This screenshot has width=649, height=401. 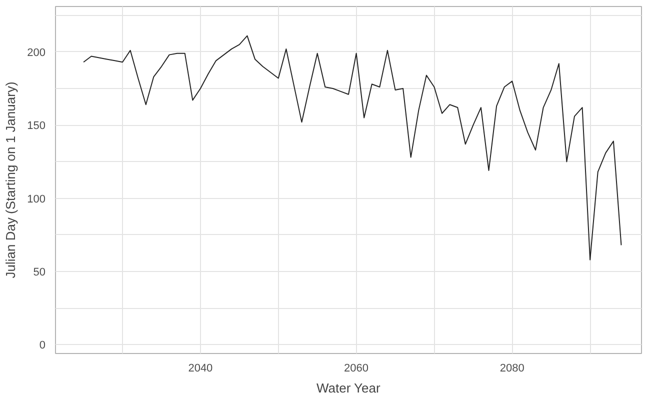 I want to click on x-tick-label: 2060, so click(x=356, y=368).